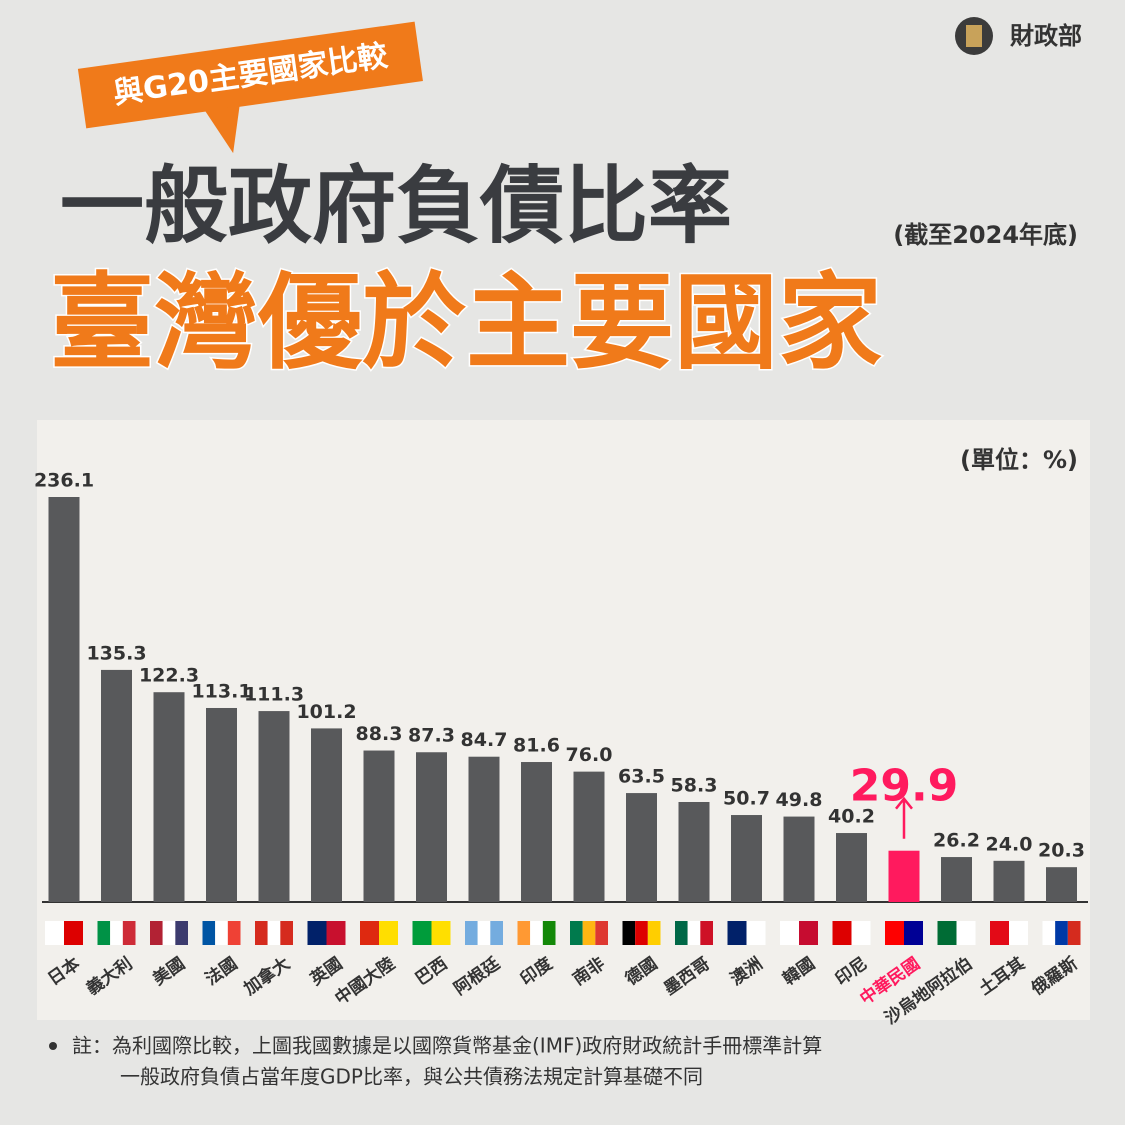 This screenshot has height=1125, width=1125. Describe the element at coordinates (956, 841) in the screenshot. I see `value-label: 26.2` at that location.